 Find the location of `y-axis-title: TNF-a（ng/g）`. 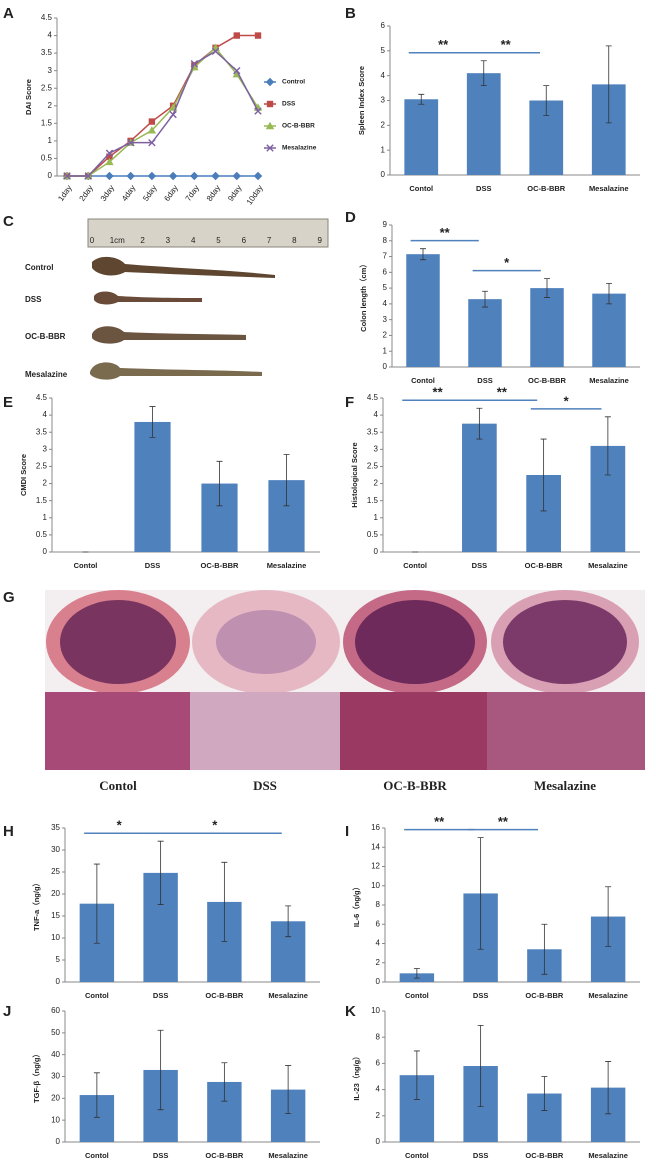

y-axis-title: TNF-a（ng/g） is located at coordinates (36, 905).